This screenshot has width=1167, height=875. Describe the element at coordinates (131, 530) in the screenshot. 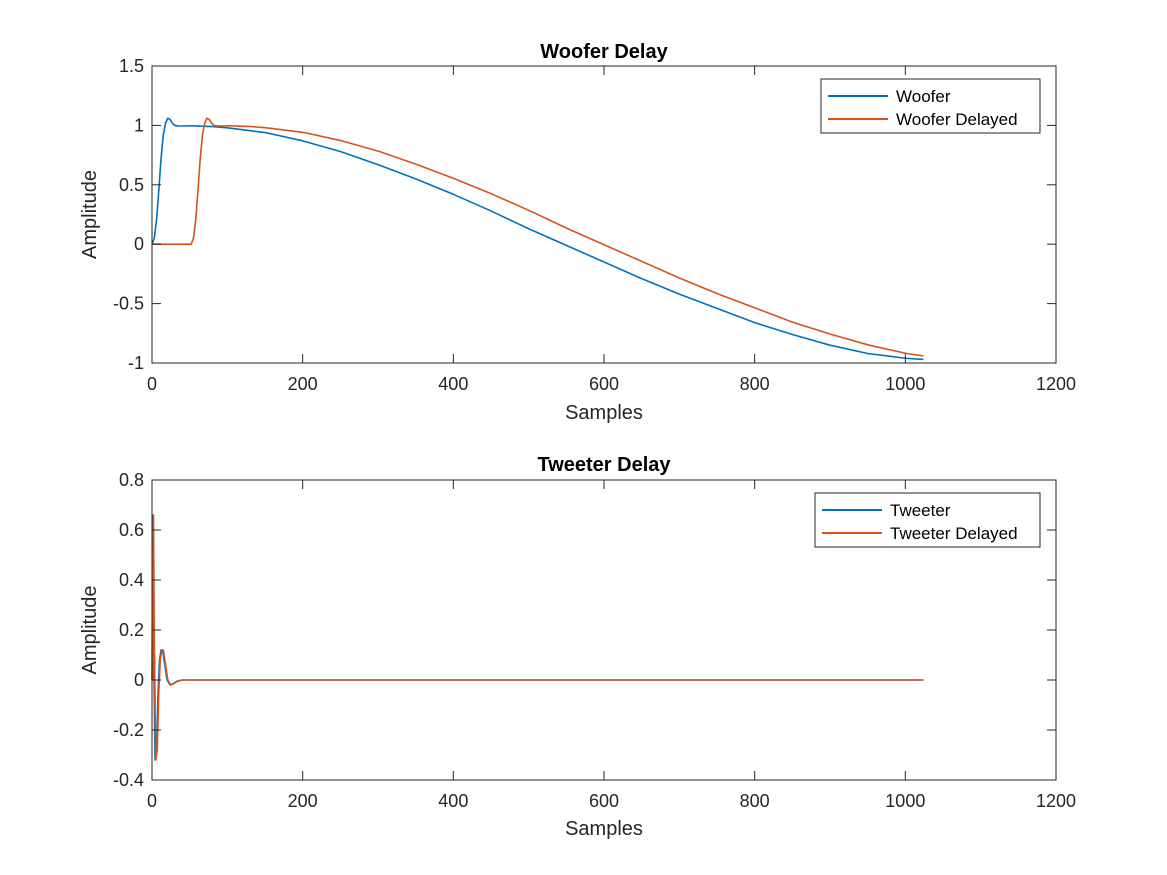

I see `y-tick-label: 0.6` at that location.